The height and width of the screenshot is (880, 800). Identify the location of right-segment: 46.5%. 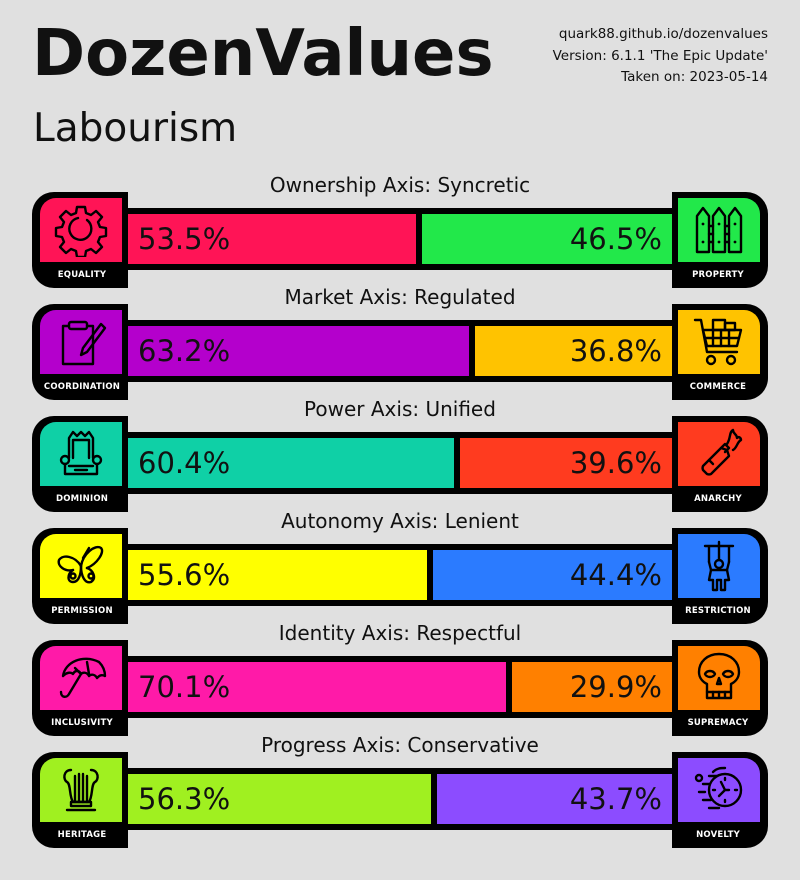
(547, 239).